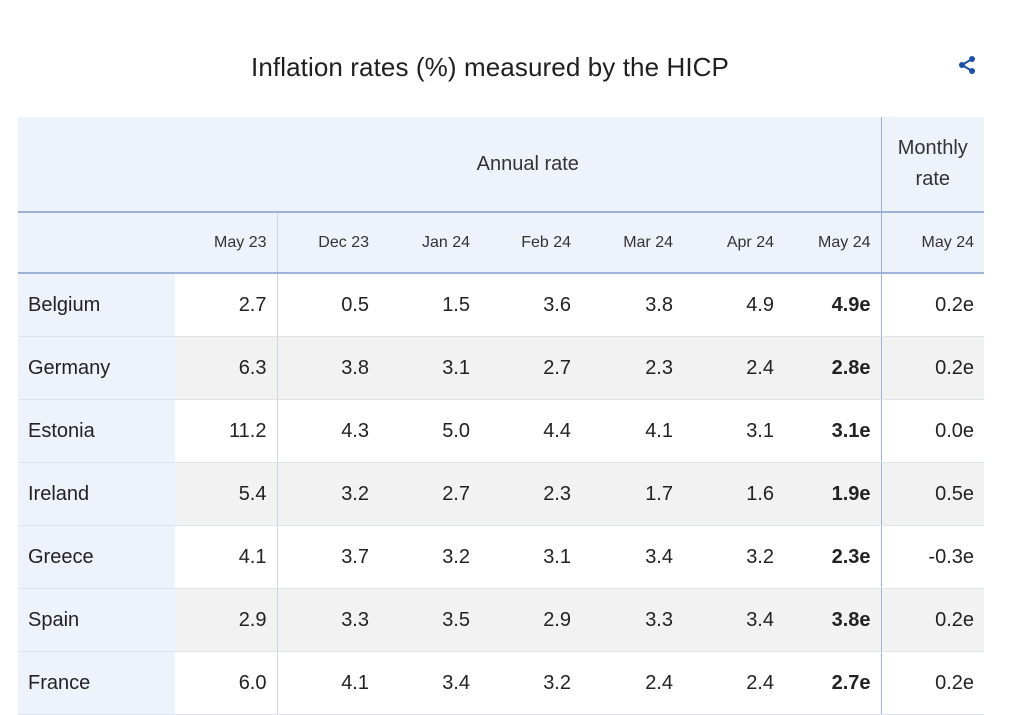 This screenshot has height=715, width=1024. What do you see at coordinates (429, 431) in the screenshot?
I see `annual-rate-cell: 5.0` at bounding box center [429, 431].